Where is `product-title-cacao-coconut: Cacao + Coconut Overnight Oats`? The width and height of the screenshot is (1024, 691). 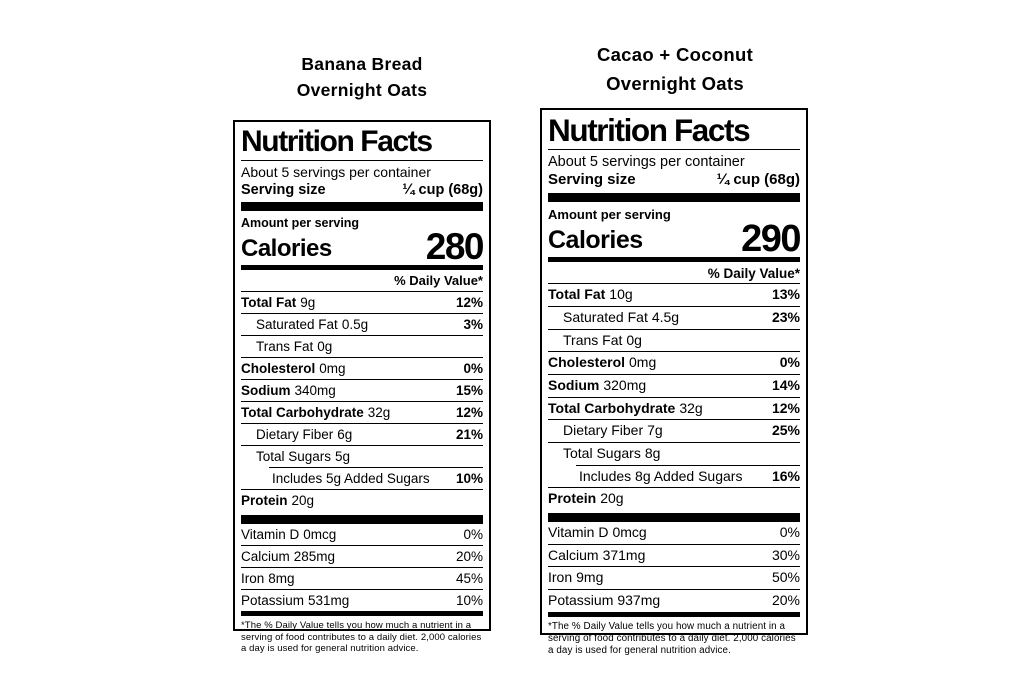 product-title-cacao-coconut: Cacao + Coconut Overnight Oats is located at coordinates (675, 69).